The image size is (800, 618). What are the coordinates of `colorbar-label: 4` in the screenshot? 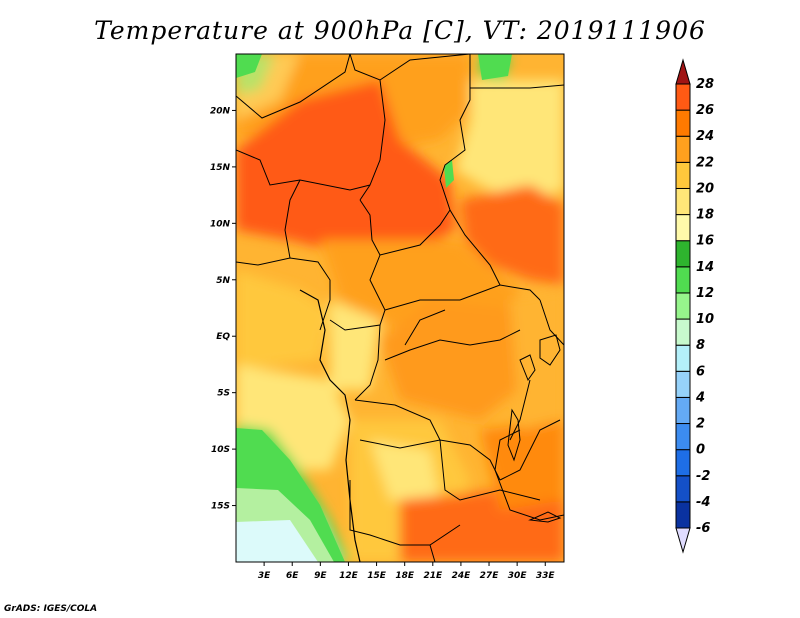 It's located at (700, 397).